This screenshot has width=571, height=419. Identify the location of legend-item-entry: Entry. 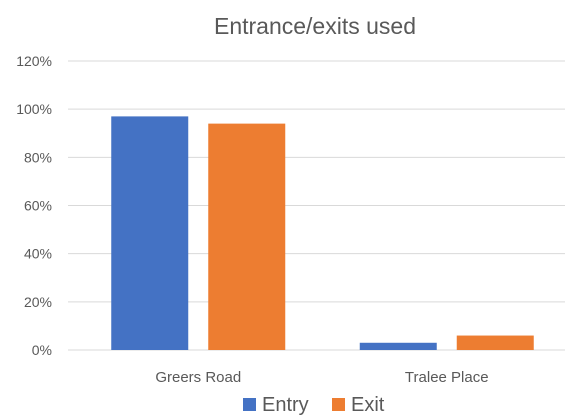
(276, 405).